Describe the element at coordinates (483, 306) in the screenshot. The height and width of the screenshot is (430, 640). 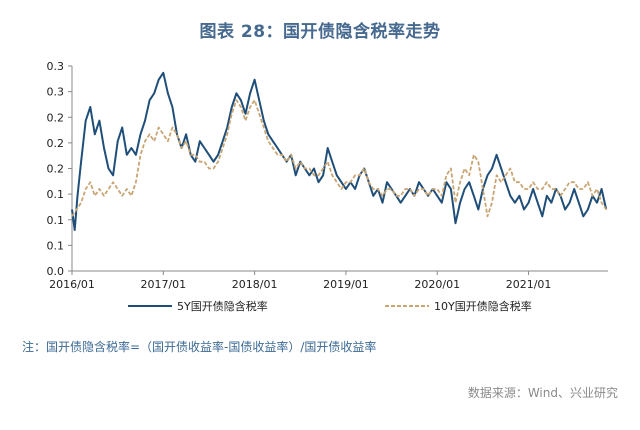
I see `legend-label: 10Y国开债隐含税率` at that location.